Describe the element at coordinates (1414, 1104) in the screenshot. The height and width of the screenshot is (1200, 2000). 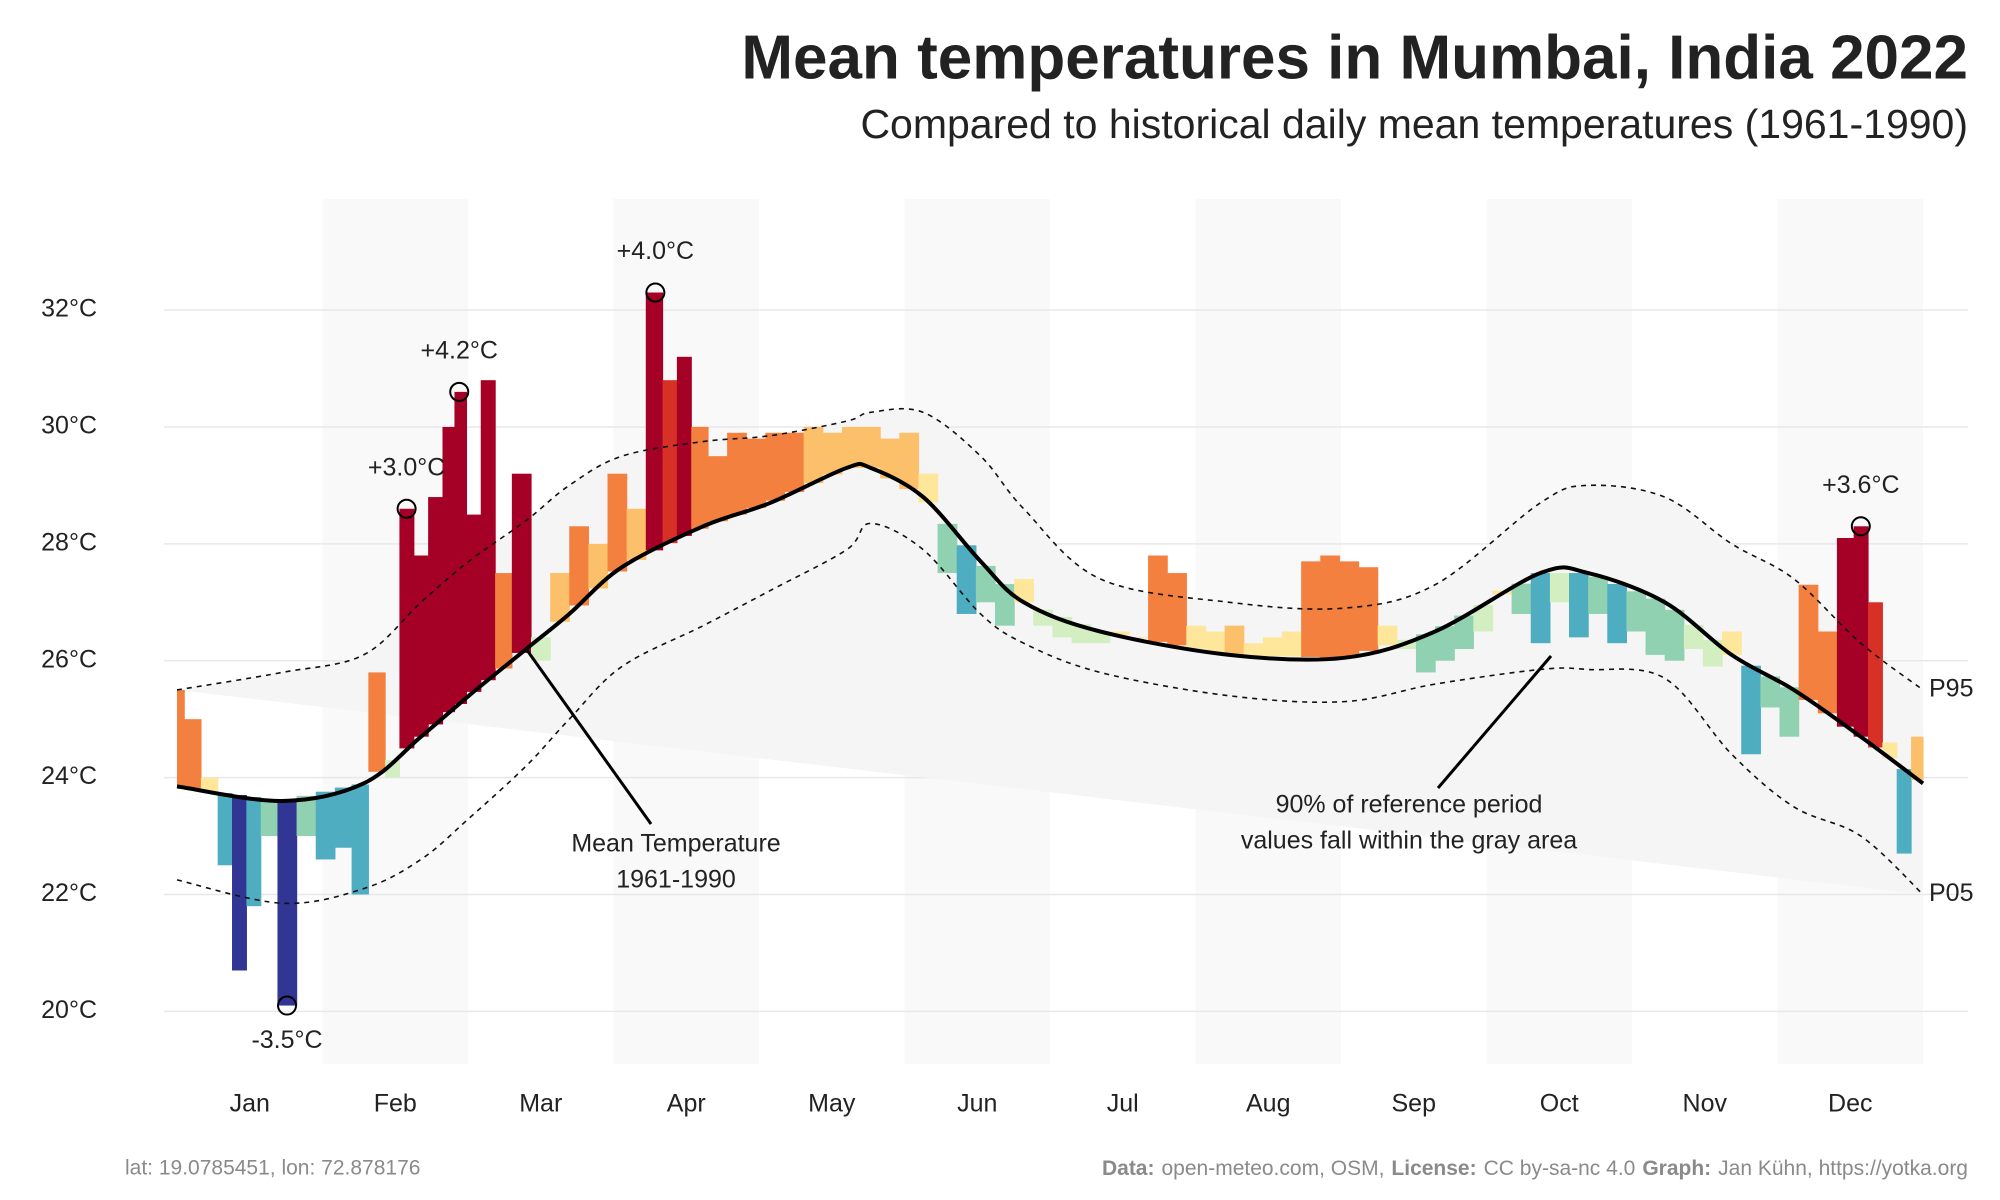
I see `x-tick-label: Sep` at that location.